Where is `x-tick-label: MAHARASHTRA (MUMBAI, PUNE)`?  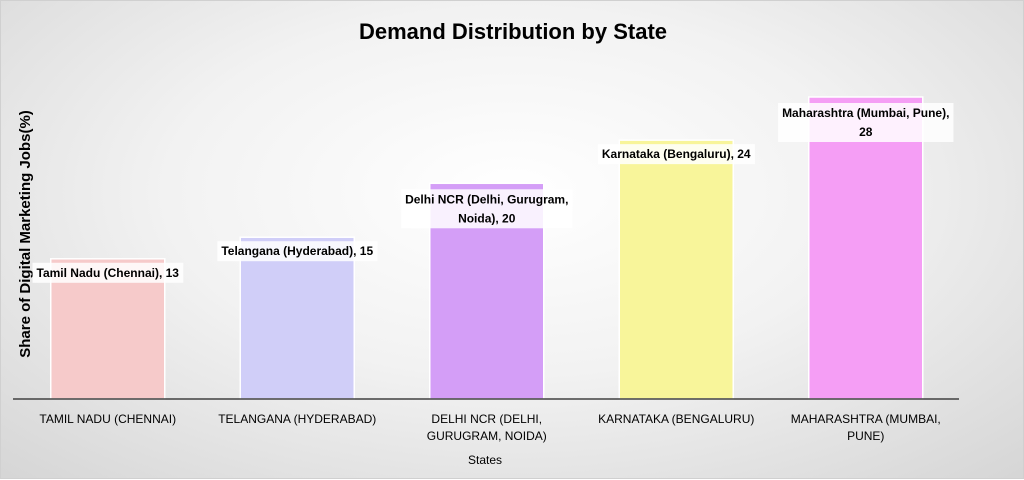 x-tick-label: MAHARASHTRA (MUMBAI, PUNE) is located at coordinates (866, 427).